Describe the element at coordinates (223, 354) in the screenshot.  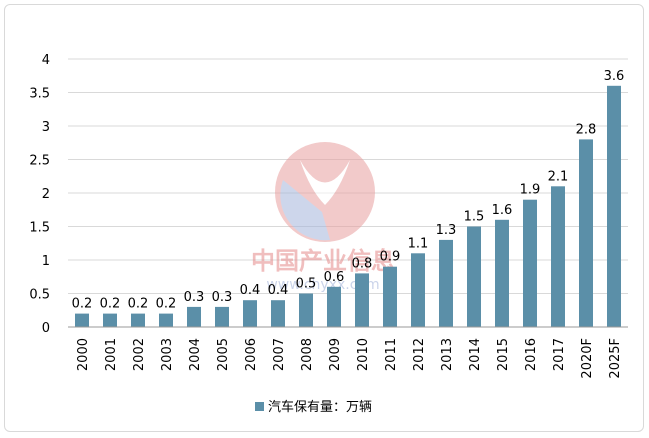
I see `x-tick-label: 2005` at that location.